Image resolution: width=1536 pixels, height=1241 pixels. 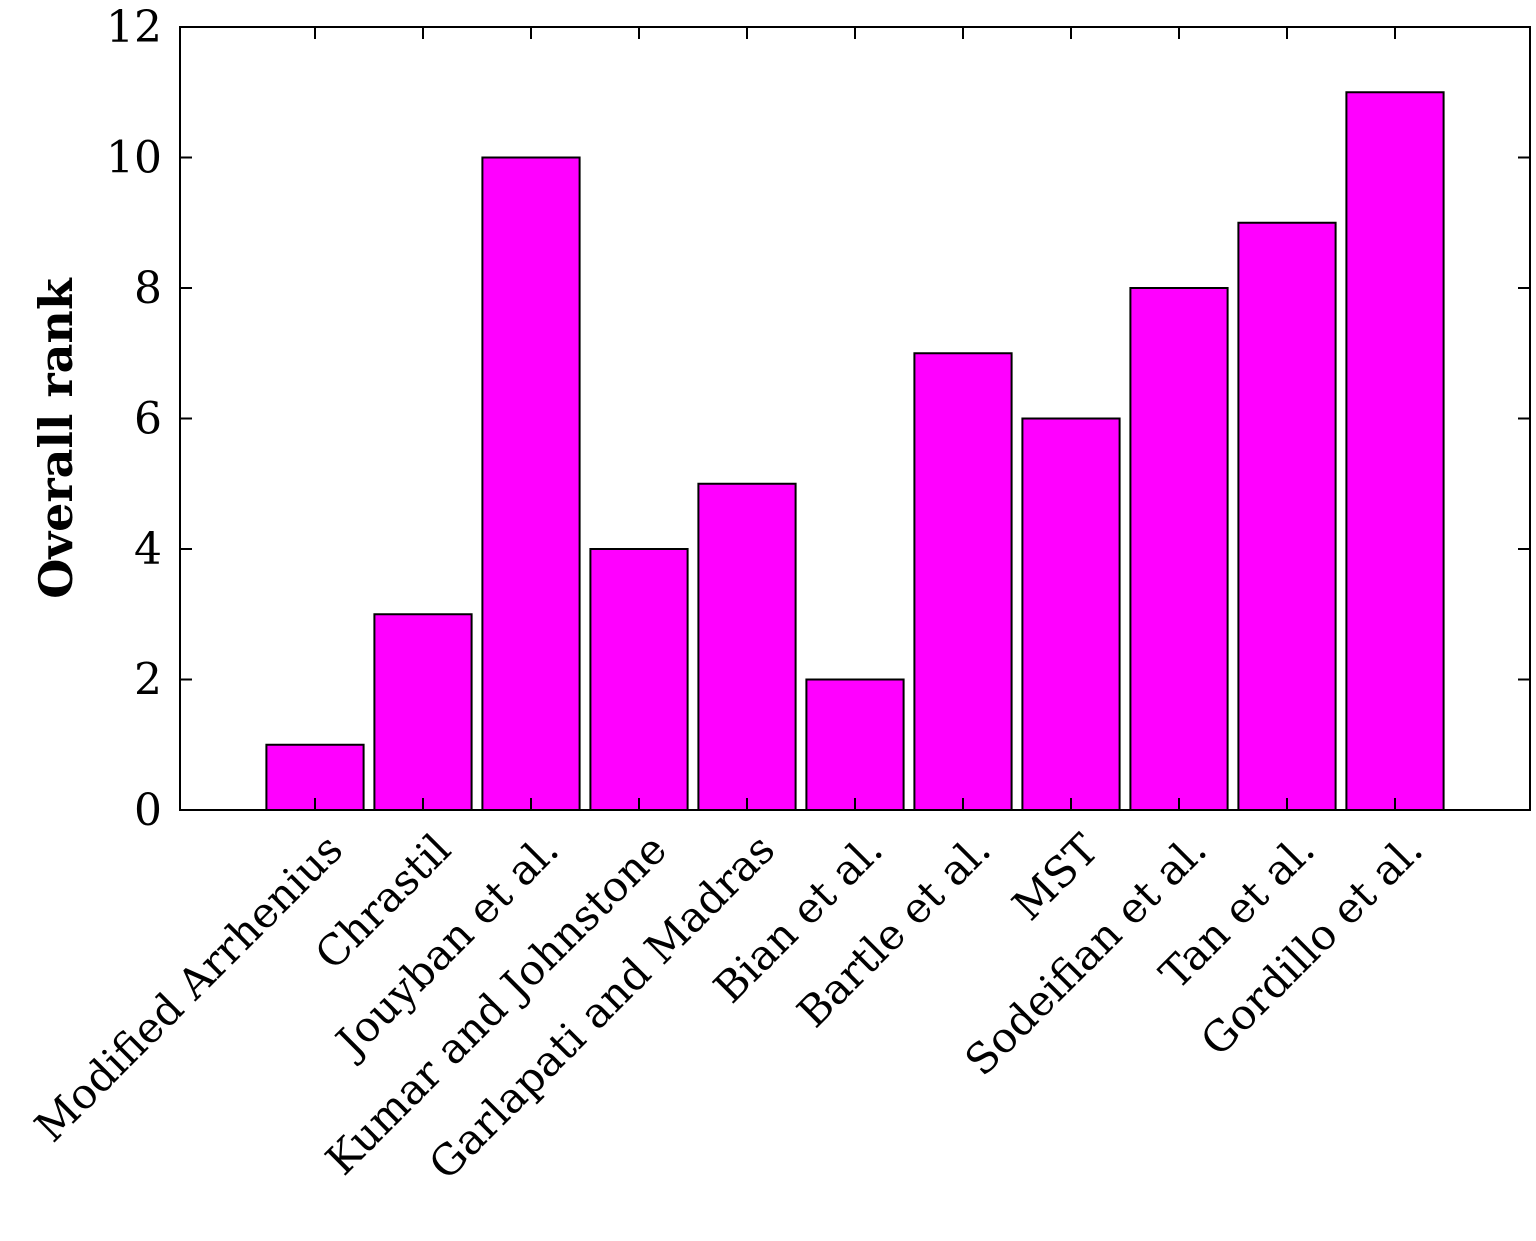 What do you see at coordinates (148, 549) in the screenshot?
I see `y-tick-label-2: 4` at bounding box center [148, 549].